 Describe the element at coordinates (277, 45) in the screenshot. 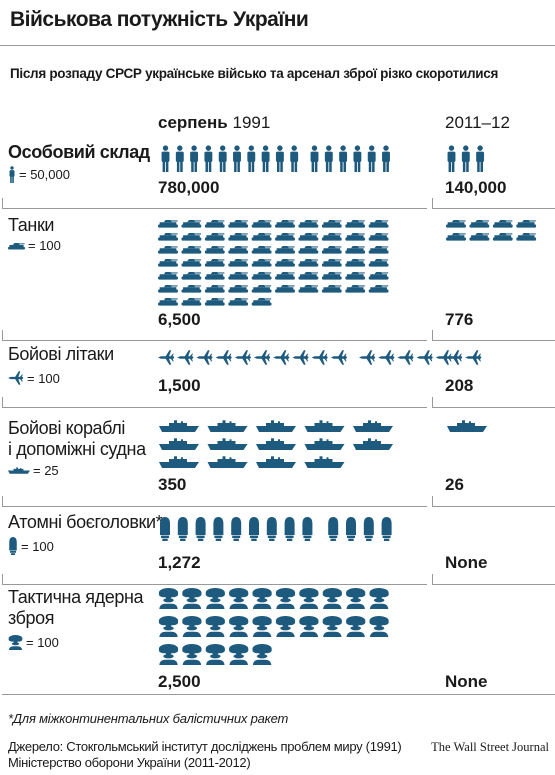

I see `title-divider` at that location.